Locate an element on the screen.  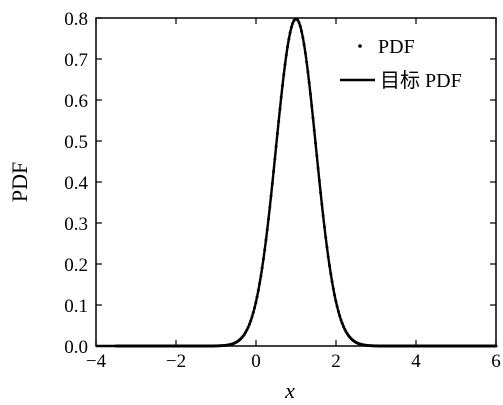
y-tick-label: 0.7 is located at coordinates (76, 60).